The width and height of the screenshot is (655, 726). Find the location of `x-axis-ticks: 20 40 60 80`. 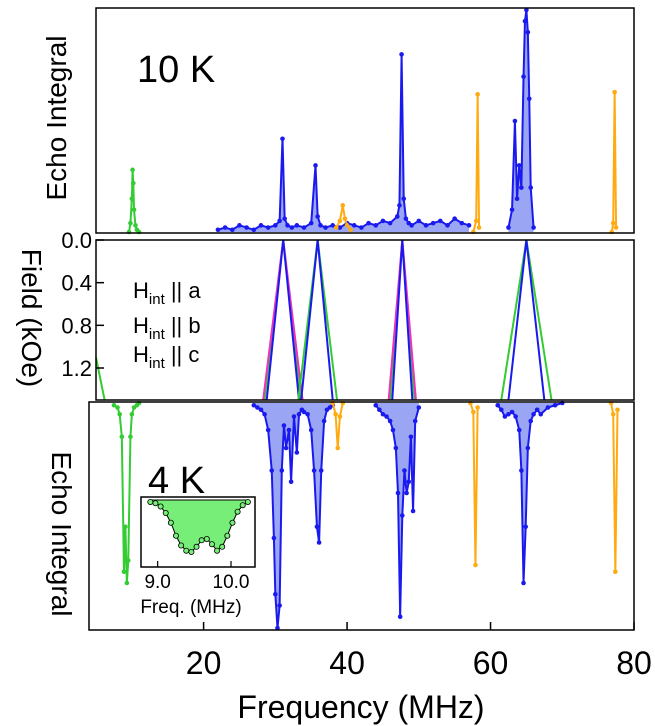

x-axis-ticks: 20 40 60 80 is located at coordinates (419, 651).